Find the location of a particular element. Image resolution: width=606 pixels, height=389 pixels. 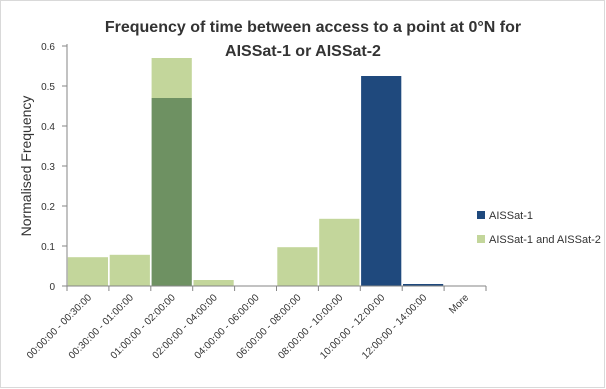

legend-label-aissat-1-and-aissat-2: AISSat-1 and AISSat-2 is located at coordinates (545, 240).